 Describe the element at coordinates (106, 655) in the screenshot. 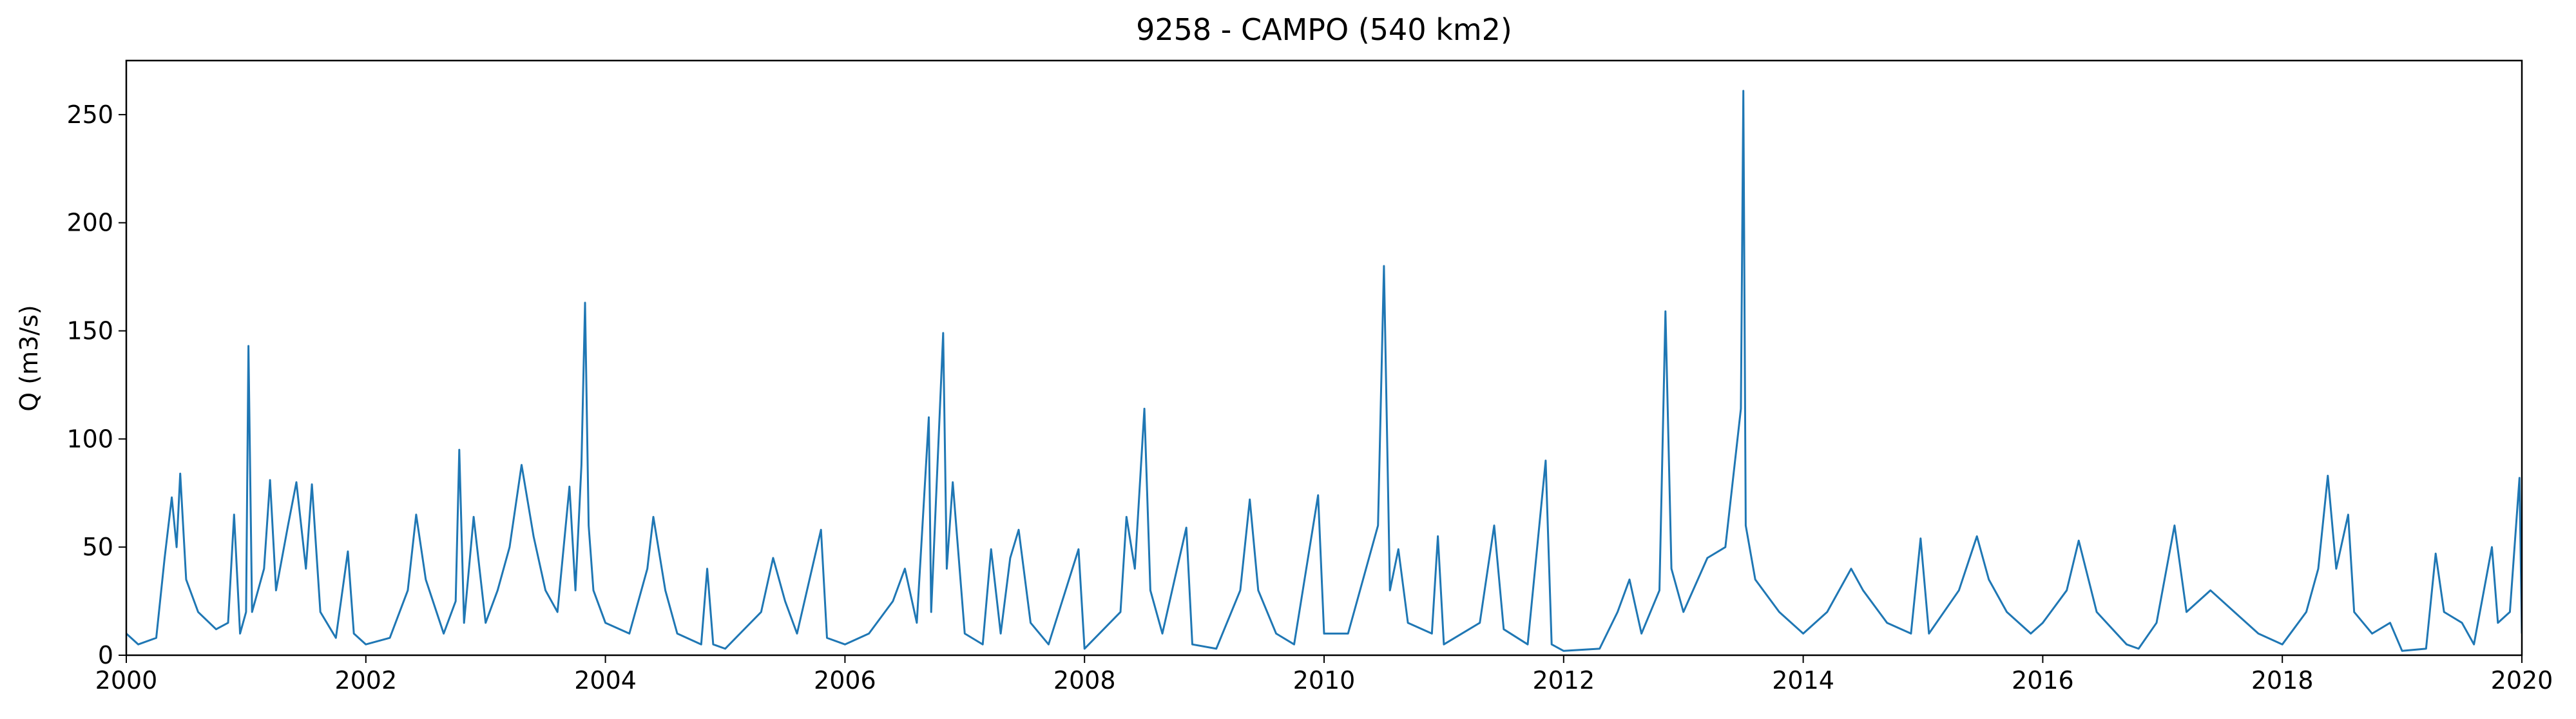

I see `y-tick-label: 0` at that location.